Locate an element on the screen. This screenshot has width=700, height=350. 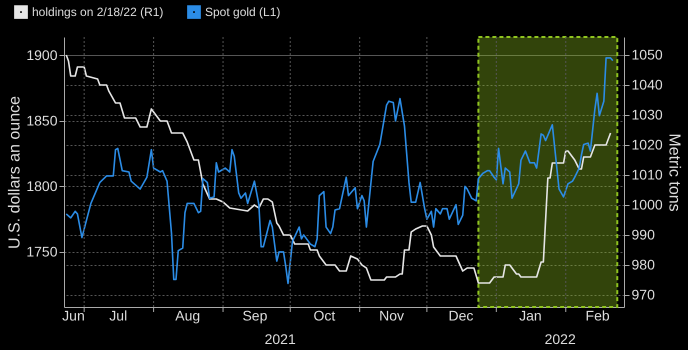
x-tick-label: Aug is located at coordinates (187, 316).